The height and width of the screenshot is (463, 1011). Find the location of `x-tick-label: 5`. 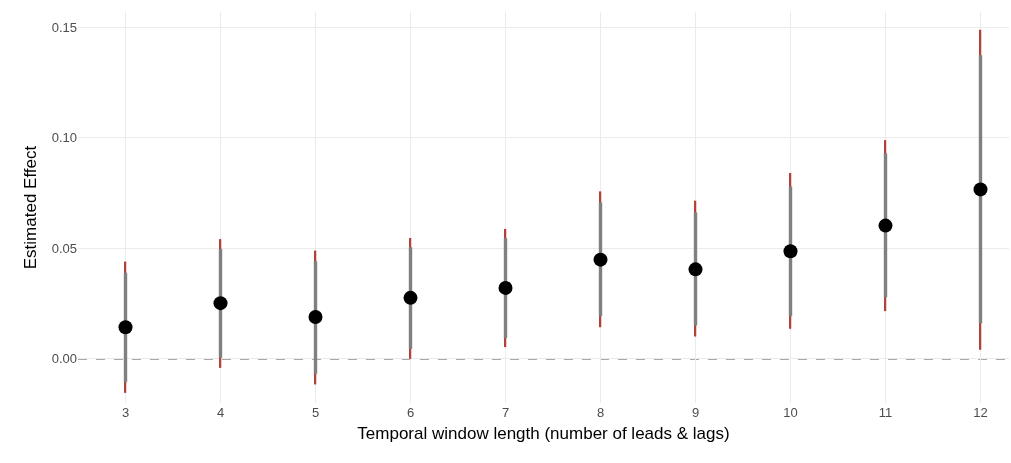

x-tick-label: 5 is located at coordinates (315, 412).